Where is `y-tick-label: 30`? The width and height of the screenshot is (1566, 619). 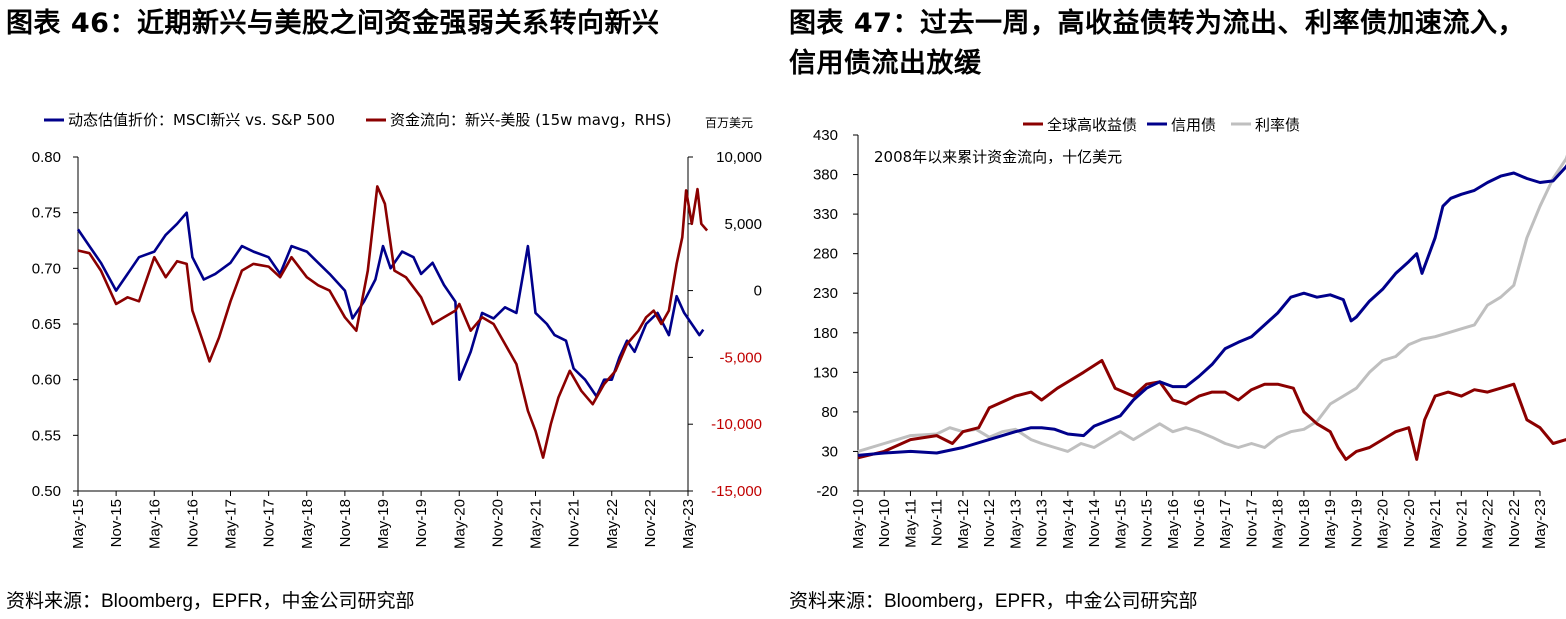
y-tick-label: 30 is located at coordinates (829, 451).